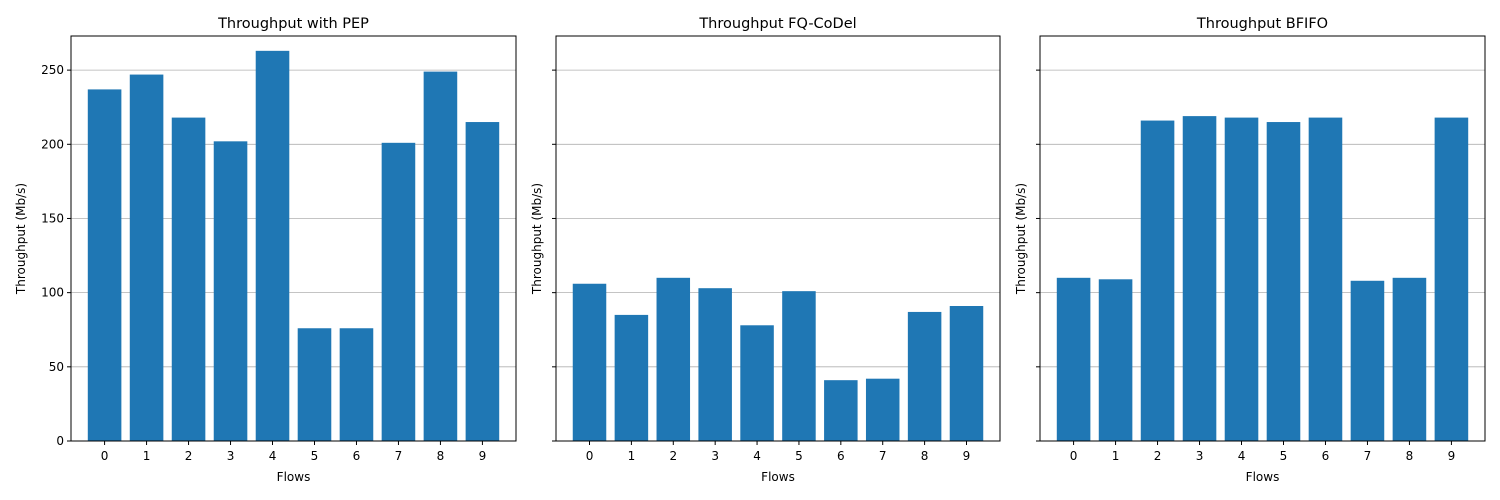 Image resolution: width=1500 pixels, height=500 pixels. I want to click on y-tick-label: 100, so click(52, 293).